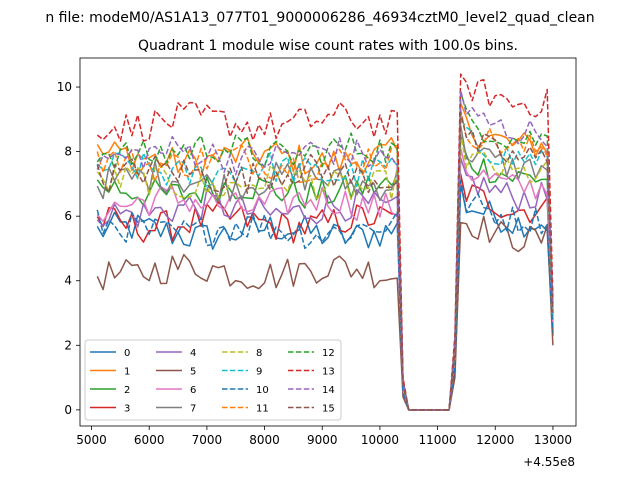  Describe the element at coordinates (68, 216) in the screenshot. I see `y-tick-label: 6` at that location.